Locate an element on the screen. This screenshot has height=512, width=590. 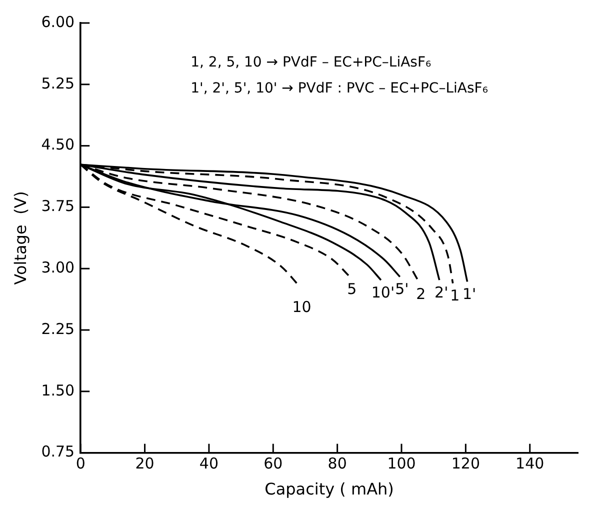
y-tick-label: 4.50 is located at coordinates (58, 145).